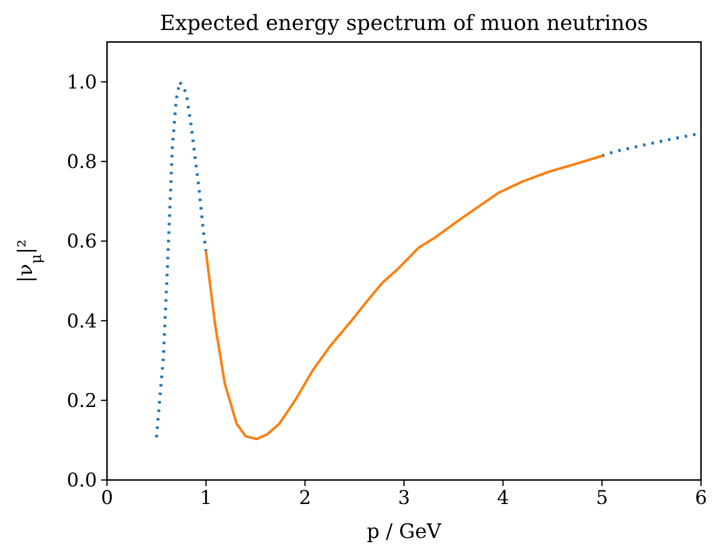  What do you see at coordinates (404, 498) in the screenshot?
I see `x-tick-label: 3` at bounding box center [404, 498].